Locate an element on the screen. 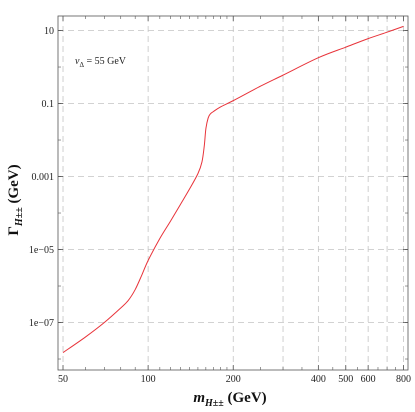  x-tick-label: 100 is located at coordinates (148, 379).